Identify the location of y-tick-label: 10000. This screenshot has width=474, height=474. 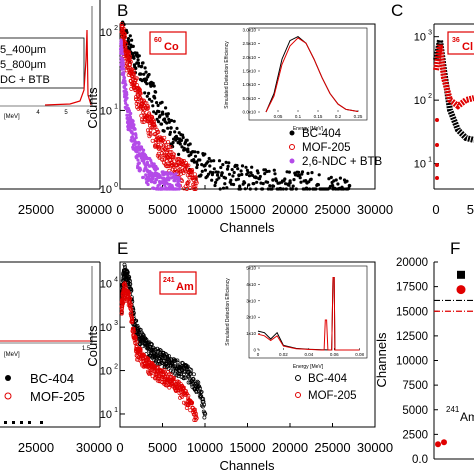
(412, 362).